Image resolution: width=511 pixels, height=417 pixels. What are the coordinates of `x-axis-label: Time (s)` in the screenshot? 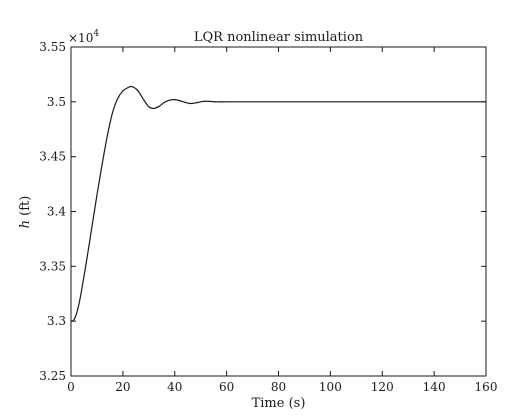 It's located at (279, 403).